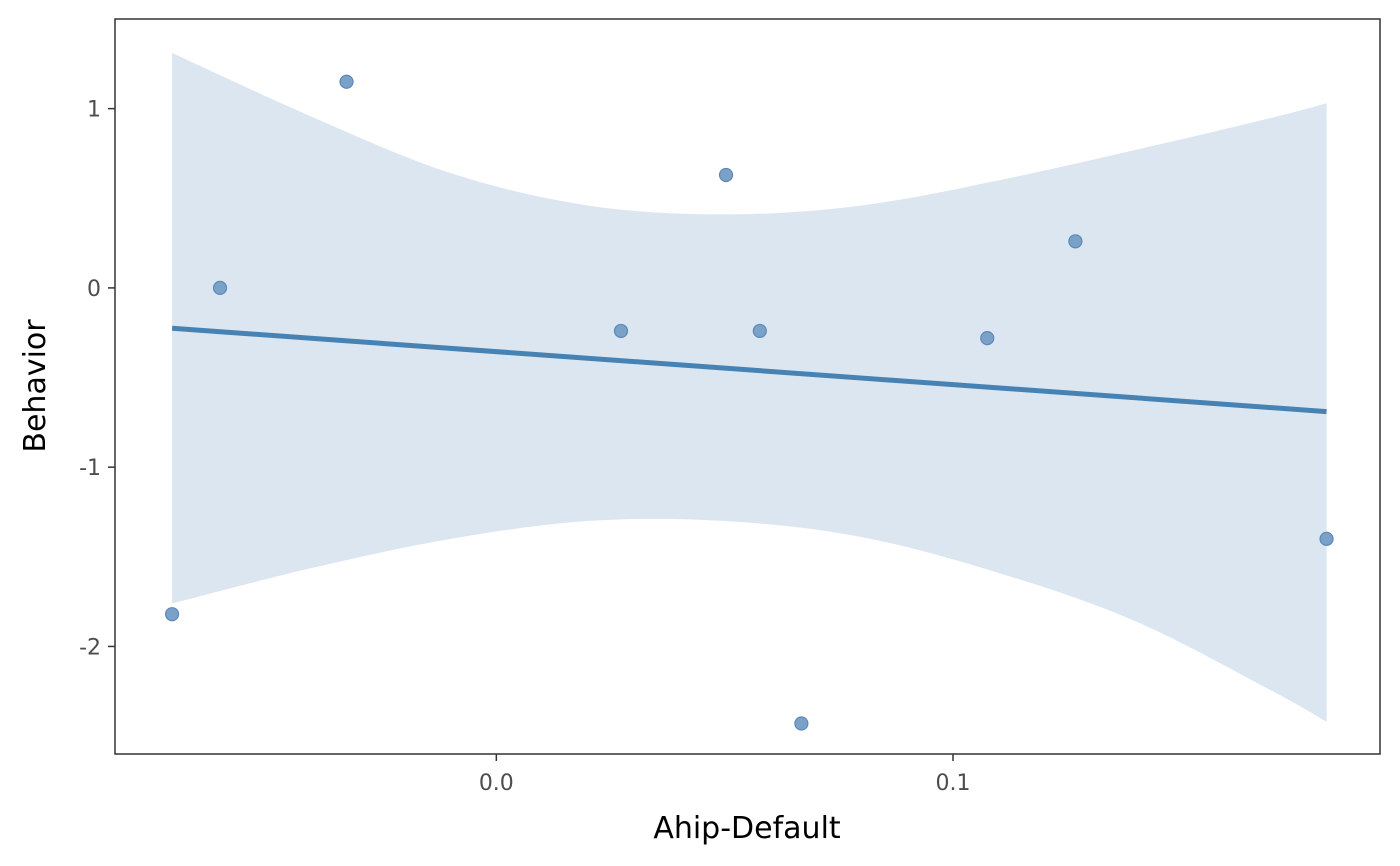  I want to click on x-tick-label-2: 0.1, so click(953, 783).